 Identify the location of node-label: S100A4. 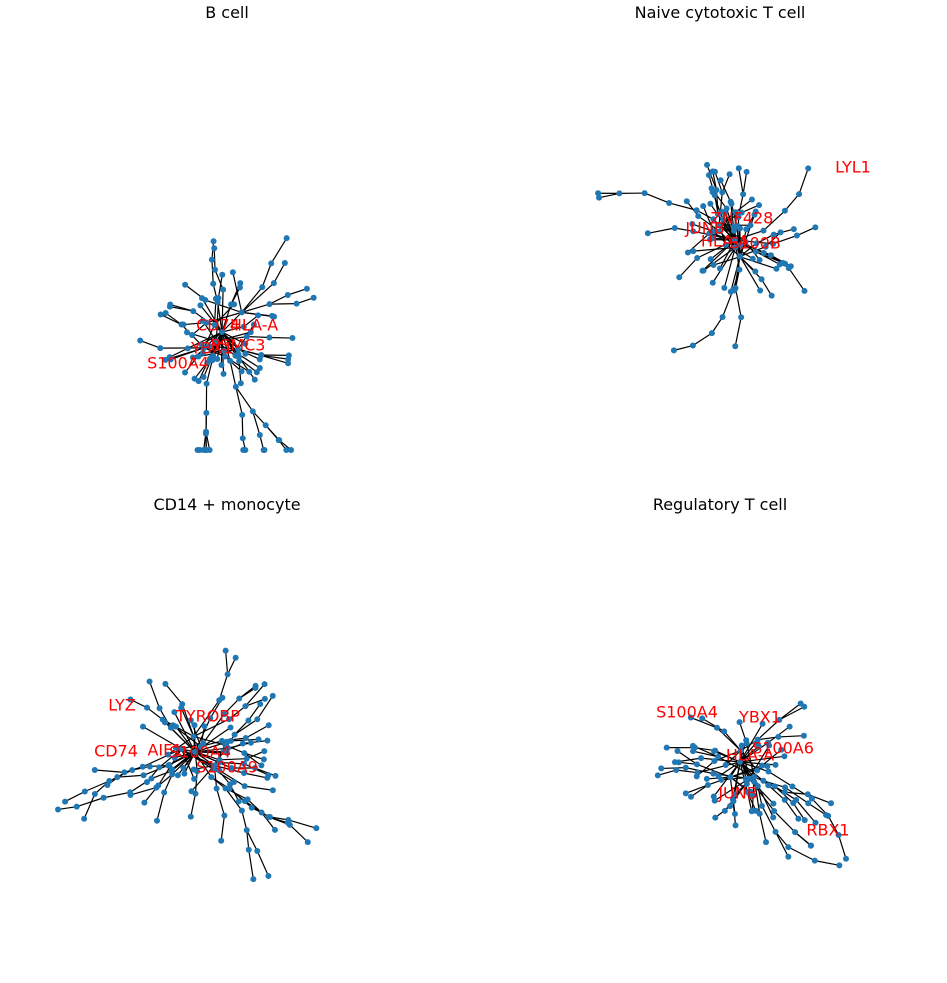
(687, 712).